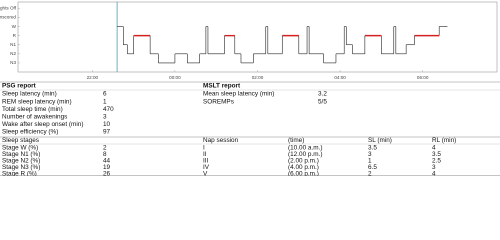  I want to click on cell: 6, so click(105, 94).